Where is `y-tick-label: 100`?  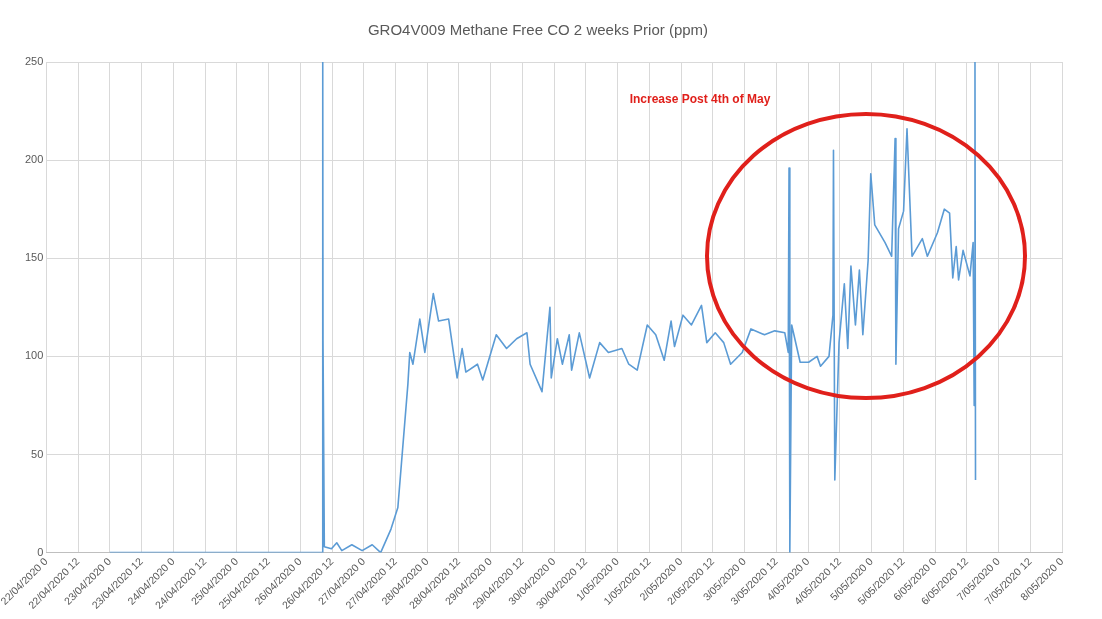 y-tick-label: 100 is located at coordinates (34, 355).